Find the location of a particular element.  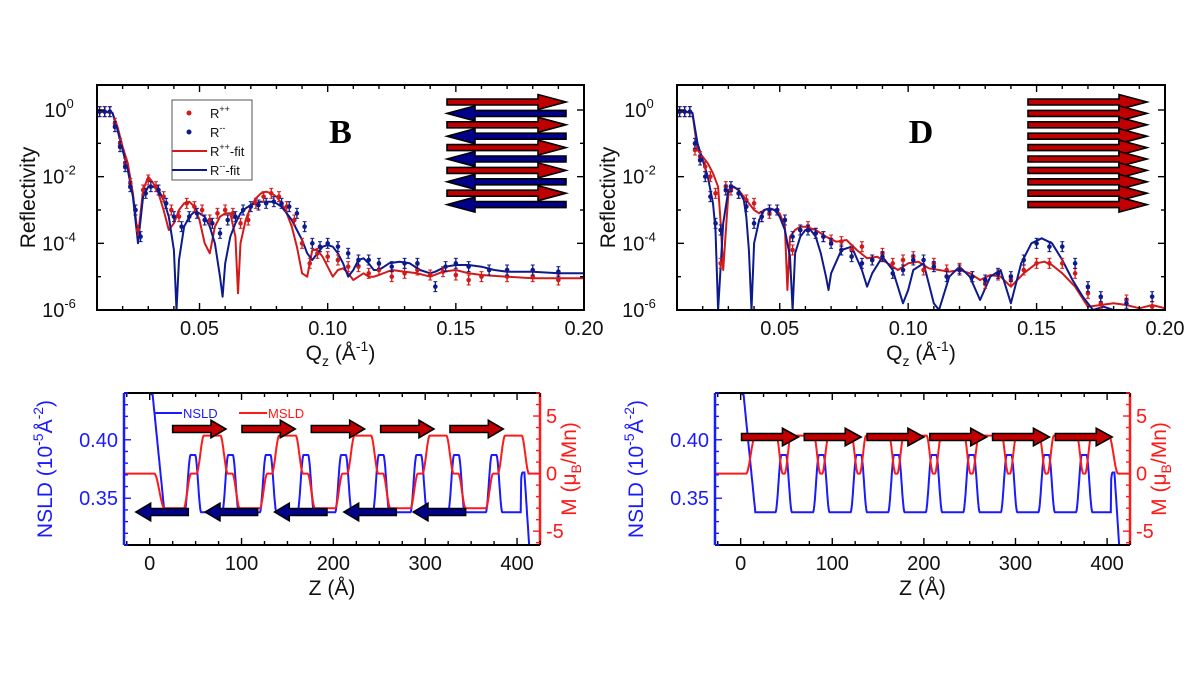

x-axis-label: Qz (Å-1) is located at coordinates (921, 353).